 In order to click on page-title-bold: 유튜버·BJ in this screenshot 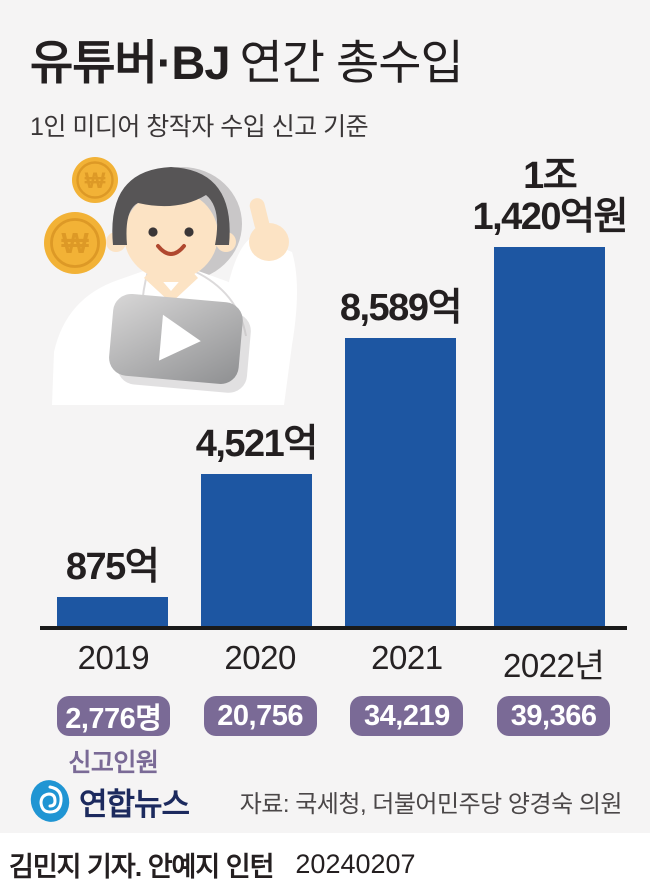, I will do `click(130, 62)`.